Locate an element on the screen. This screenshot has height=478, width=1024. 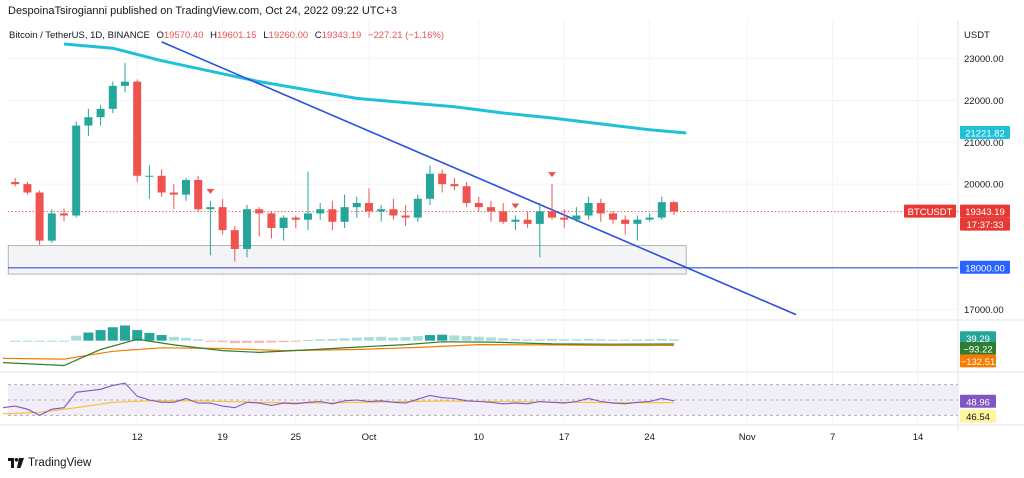
macd-line is located at coordinates (338, 352).